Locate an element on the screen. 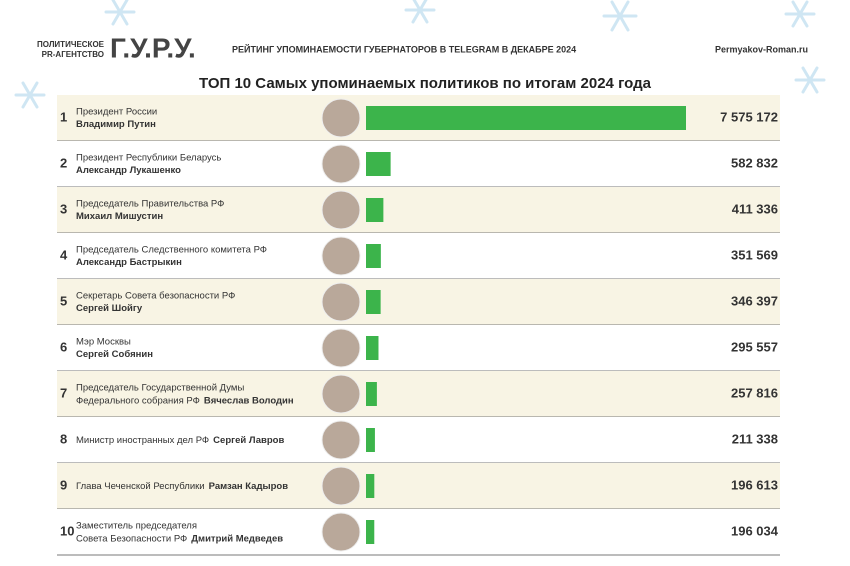  value-label: 7 575 172 is located at coordinates (749, 116).